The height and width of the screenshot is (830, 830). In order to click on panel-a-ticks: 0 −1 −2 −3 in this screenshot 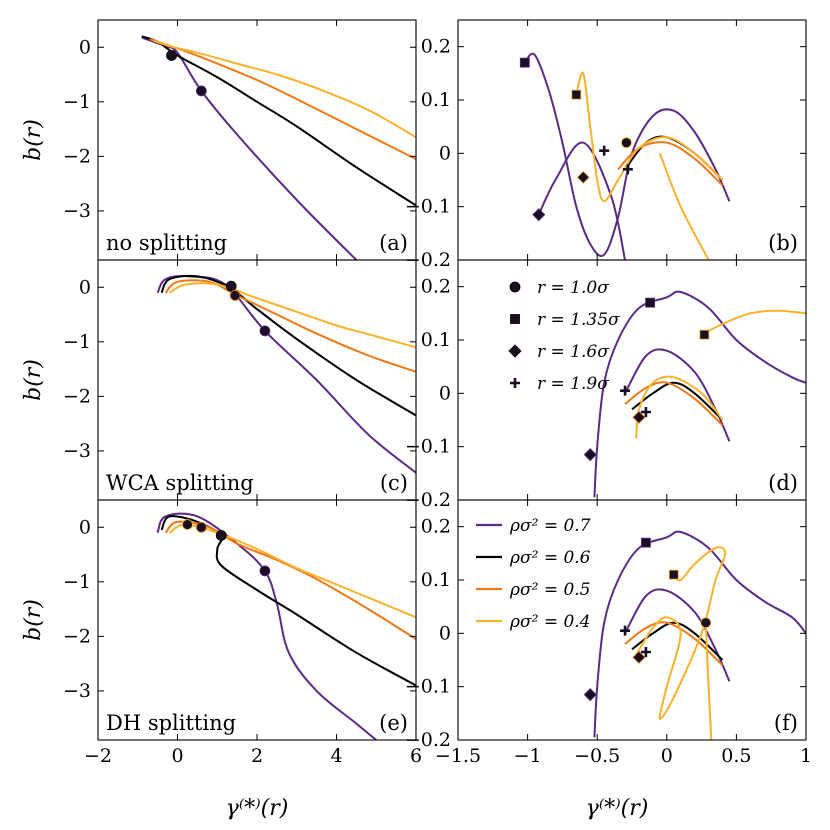, I will do `click(240, 140)`.